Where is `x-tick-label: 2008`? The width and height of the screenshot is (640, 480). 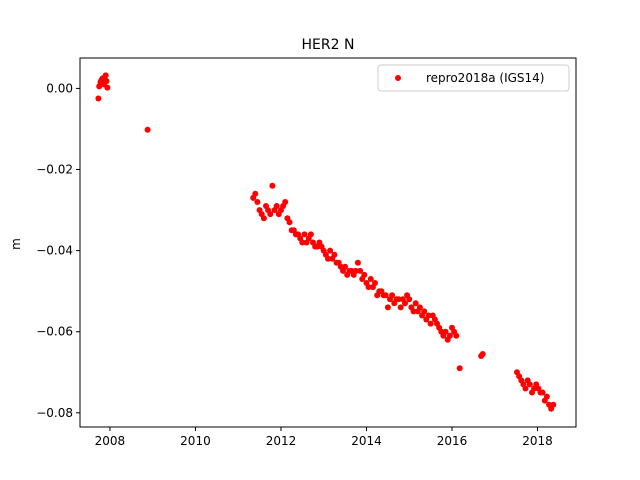
x-tick-label: 2008 is located at coordinates (110, 441).